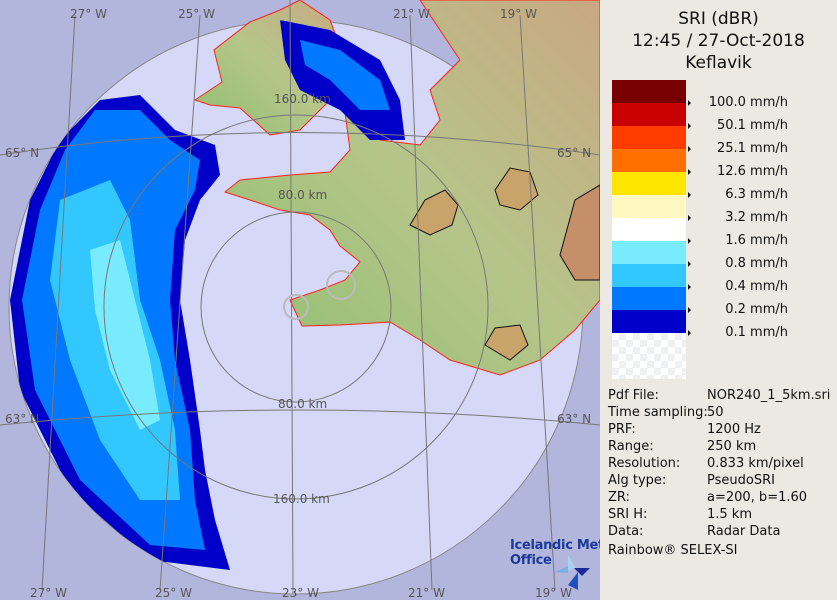 The width and height of the screenshot is (837, 600). I want to click on info-row: Range: 250 km, so click(719, 446).